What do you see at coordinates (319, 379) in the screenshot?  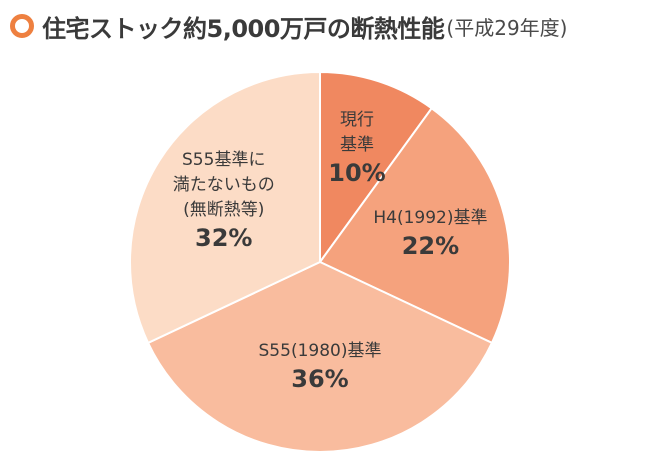 I see `slice-percentage: 36%` at bounding box center [319, 379].